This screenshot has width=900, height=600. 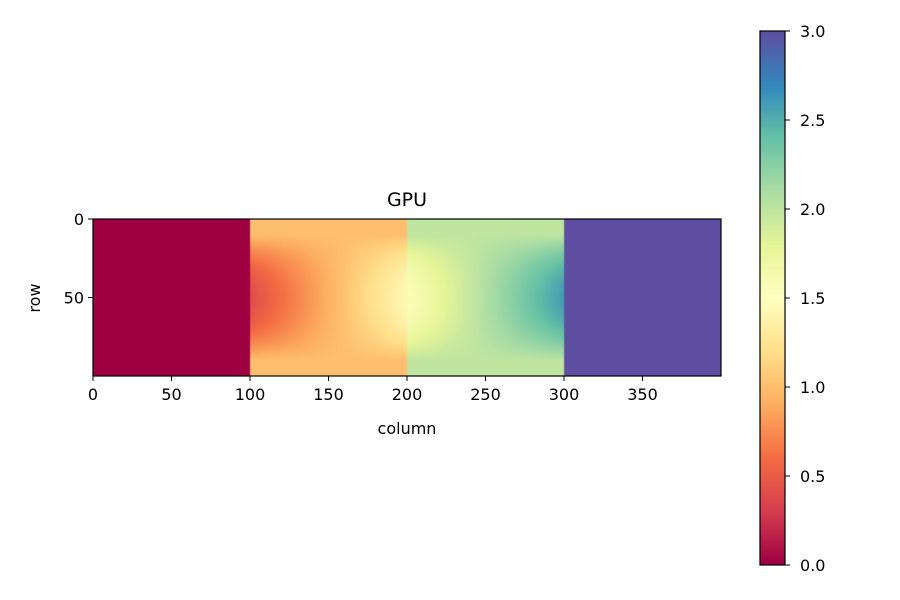 What do you see at coordinates (812, 298) in the screenshot?
I see `colorbar-tick-label: 1.5` at bounding box center [812, 298].